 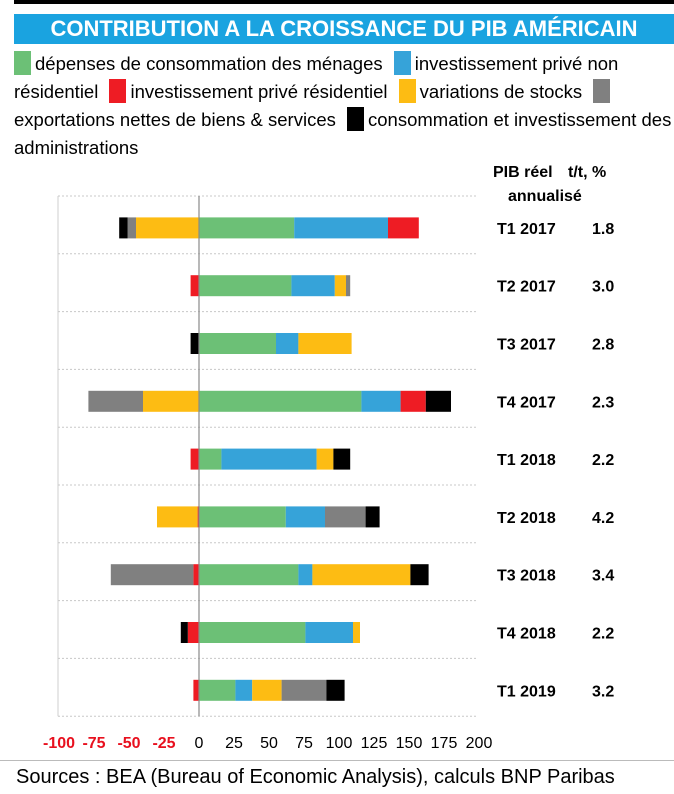 What do you see at coordinates (526, 460) in the screenshot?
I see `category-label: T1 2018` at bounding box center [526, 460].